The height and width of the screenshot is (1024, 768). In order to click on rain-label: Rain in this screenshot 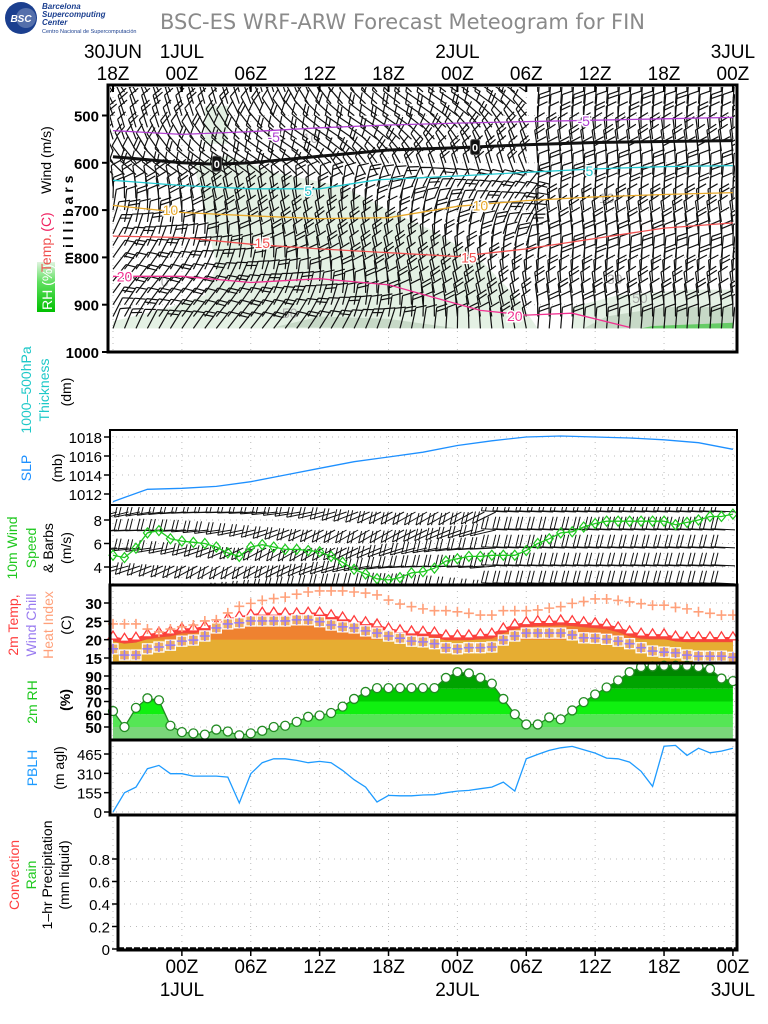, I will do `click(31, 875)`.